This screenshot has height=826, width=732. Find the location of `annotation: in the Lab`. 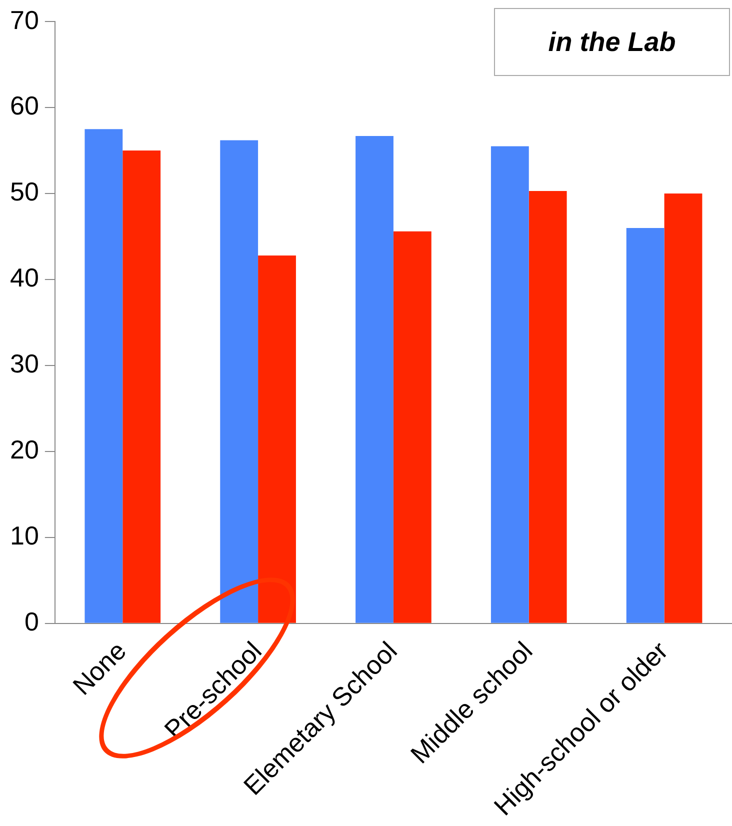

annotation: in the Lab is located at coordinates (612, 42).